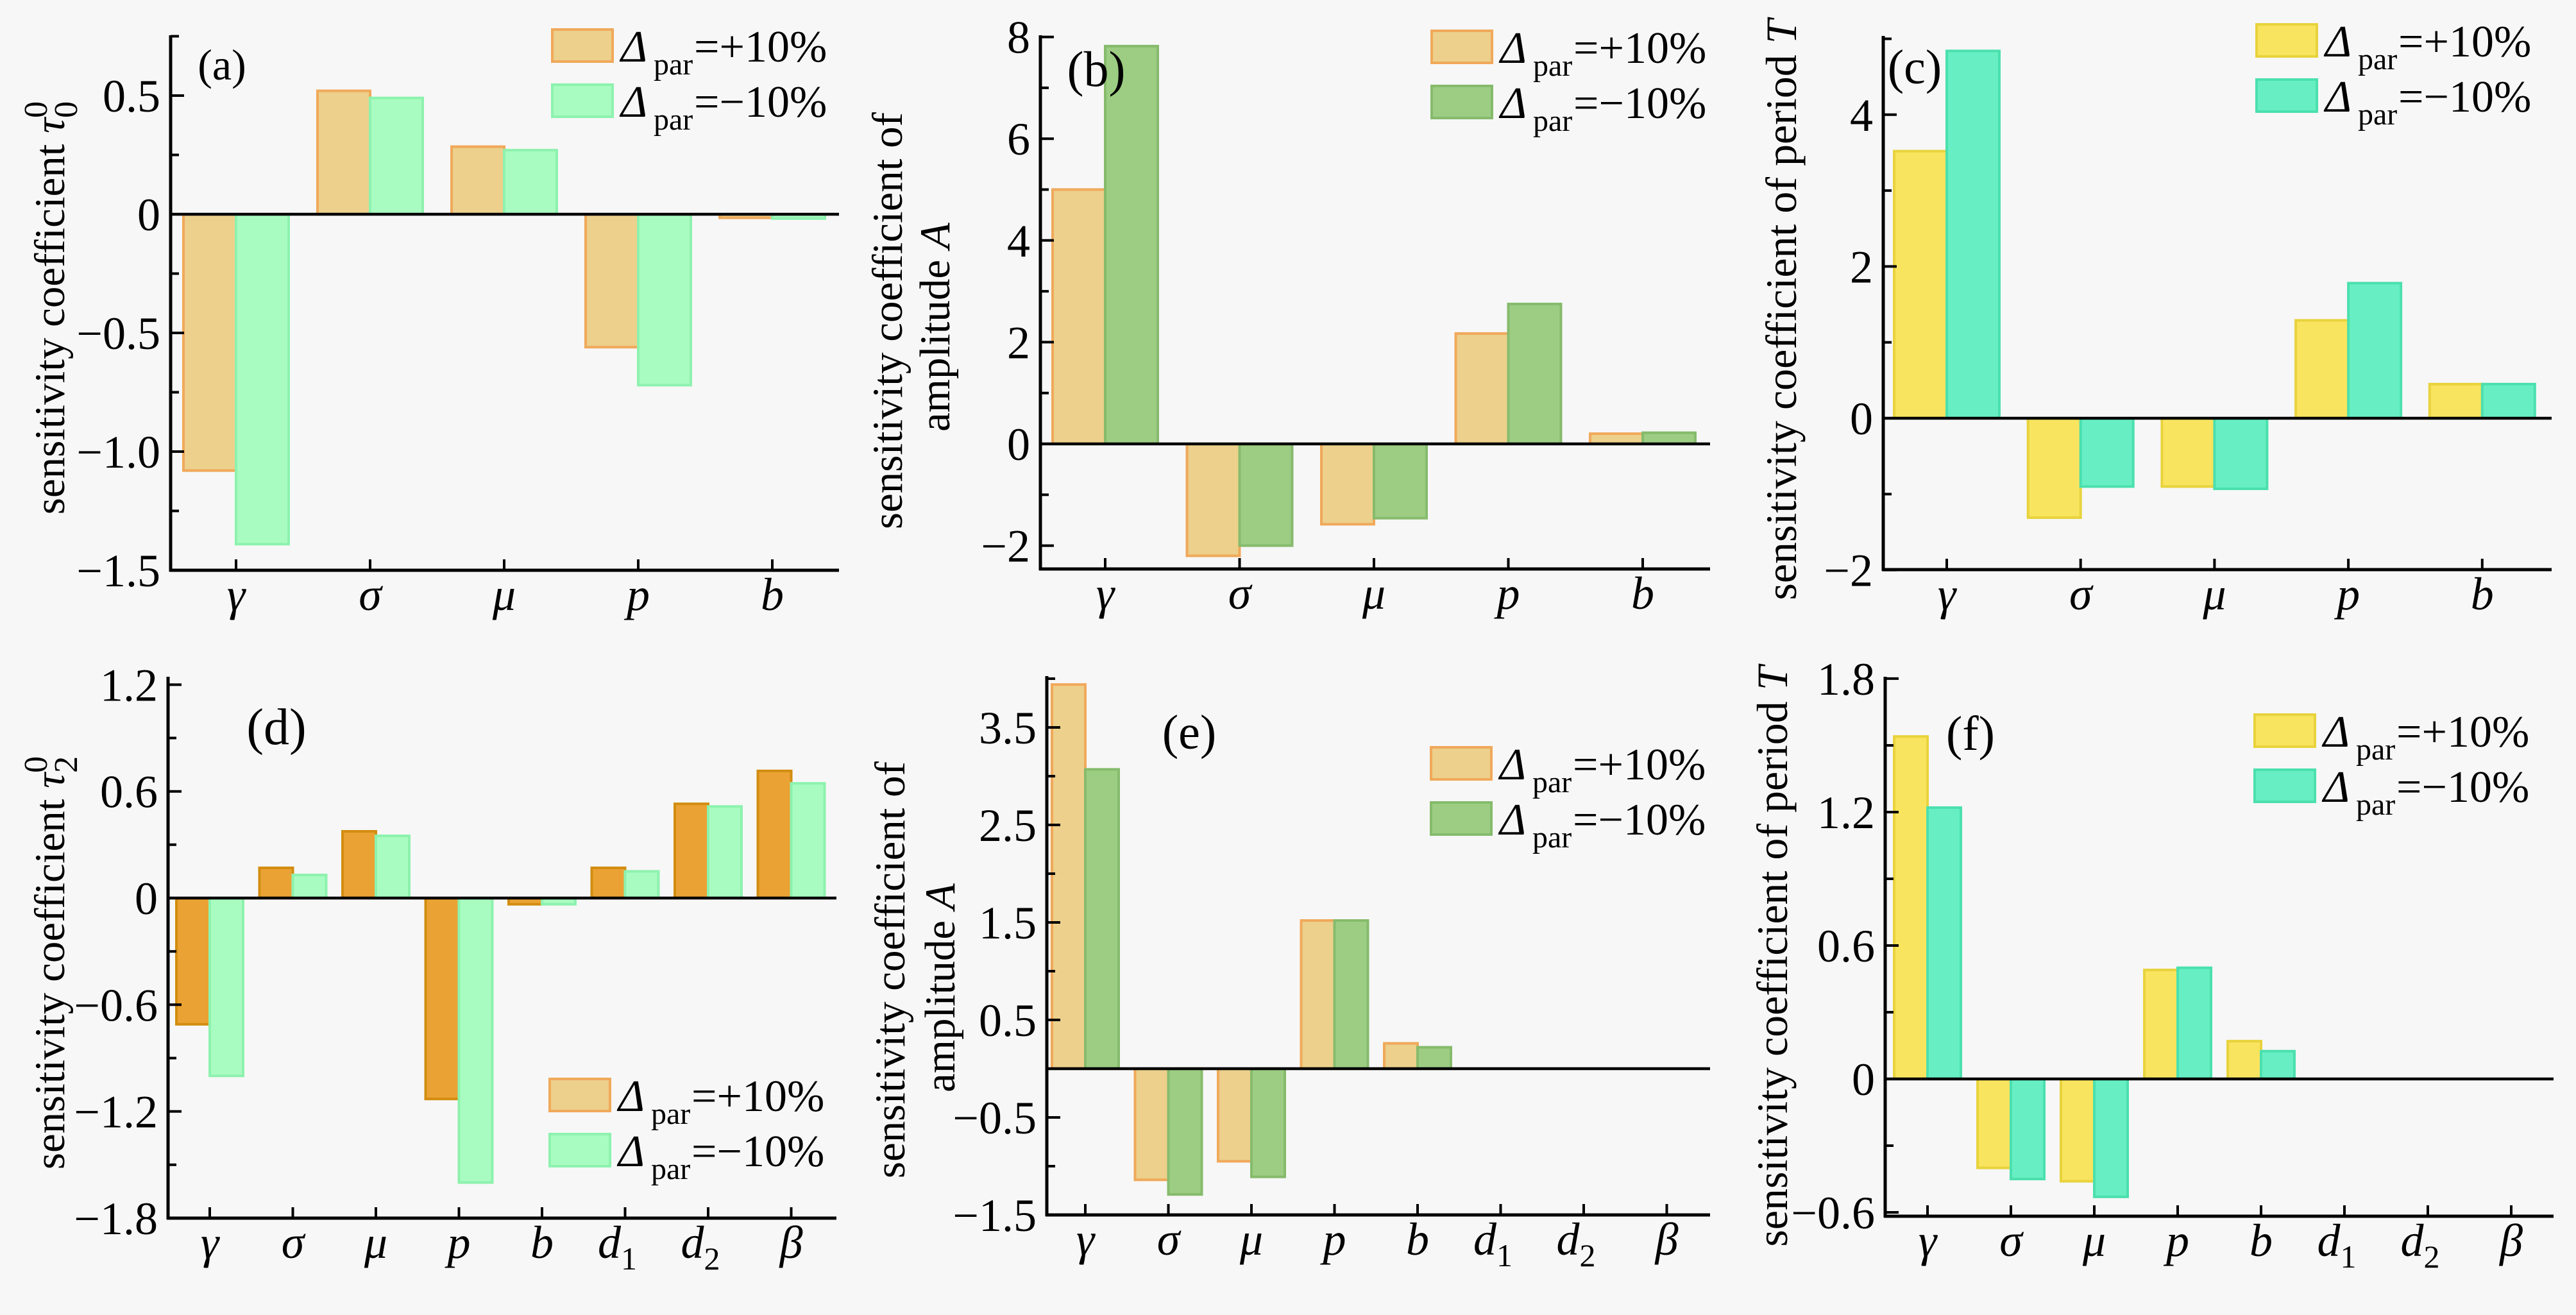  What do you see at coordinates (1848, 571) in the screenshot?
I see `svg-text: −2` at bounding box center [1848, 571].